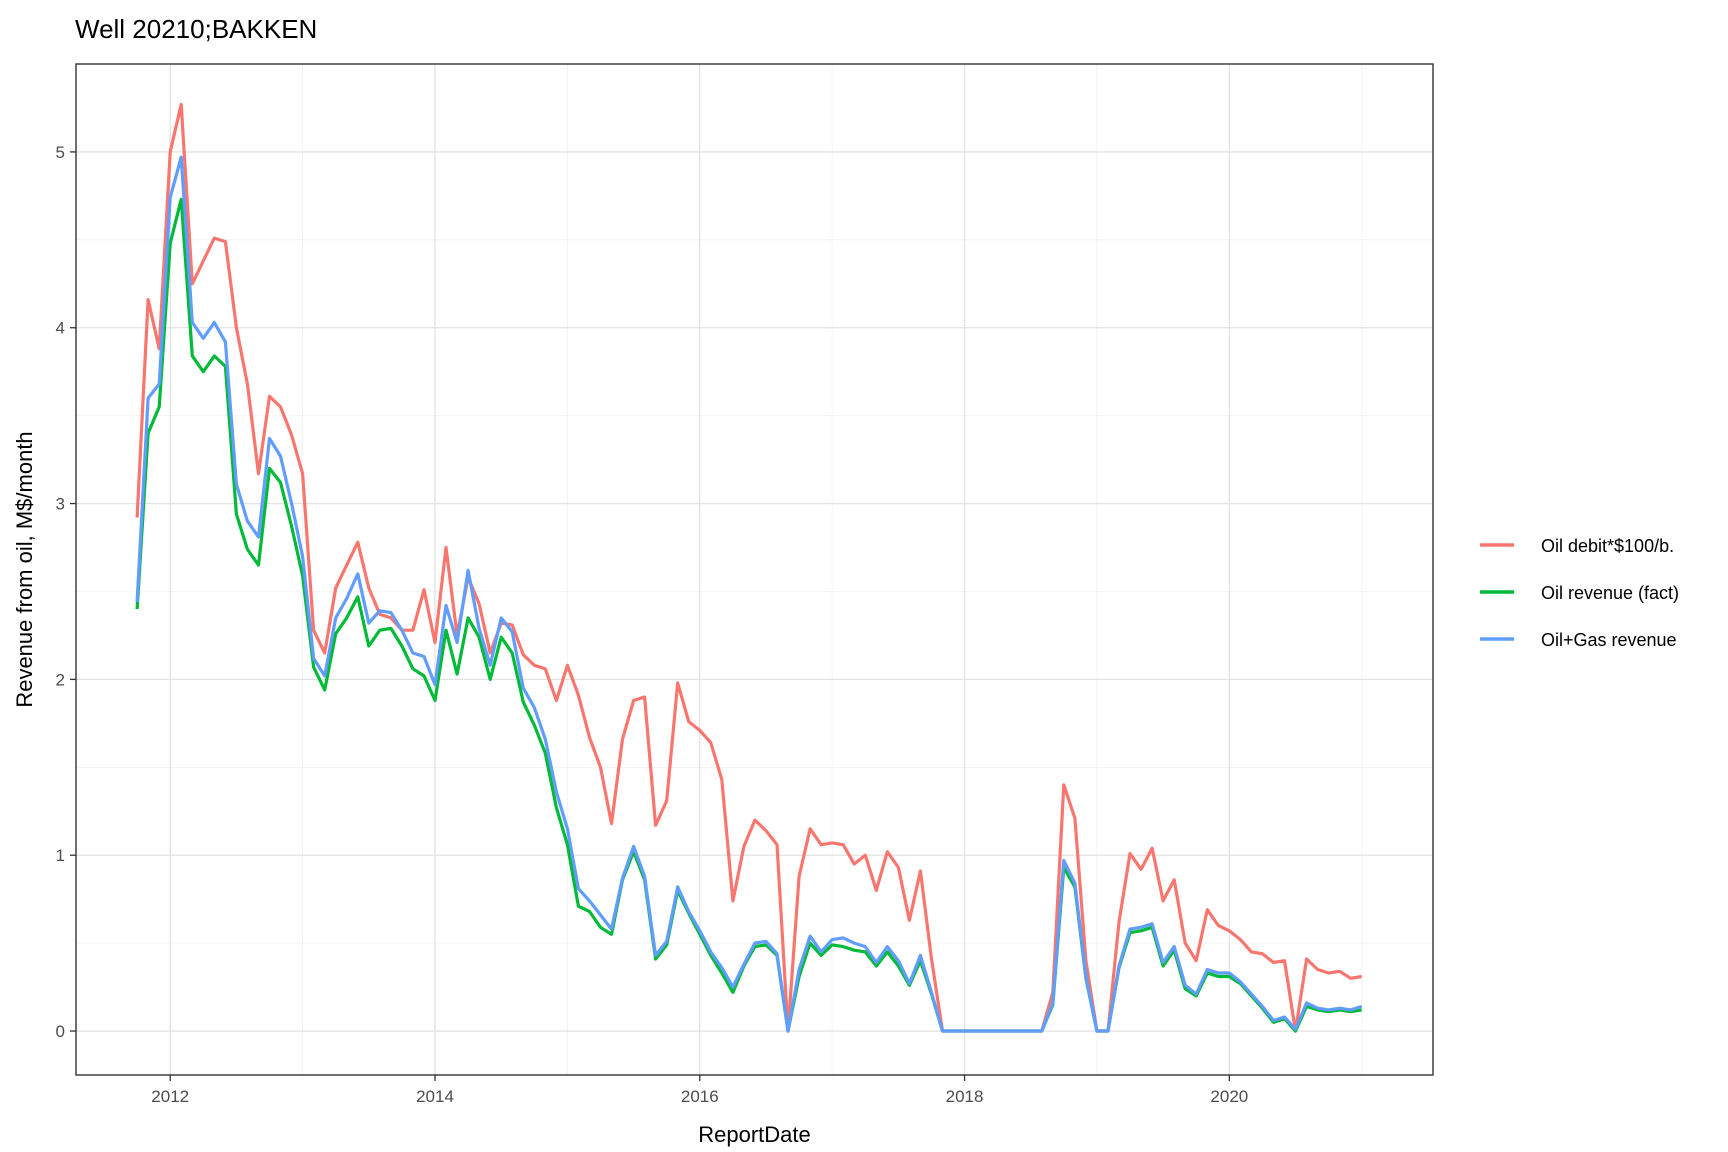 Image resolution: width=1728 pixels, height=1152 pixels. What do you see at coordinates (435, 1096) in the screenshot?
I see `x-tick-label: 2014` at bounding box center [435, 1096].